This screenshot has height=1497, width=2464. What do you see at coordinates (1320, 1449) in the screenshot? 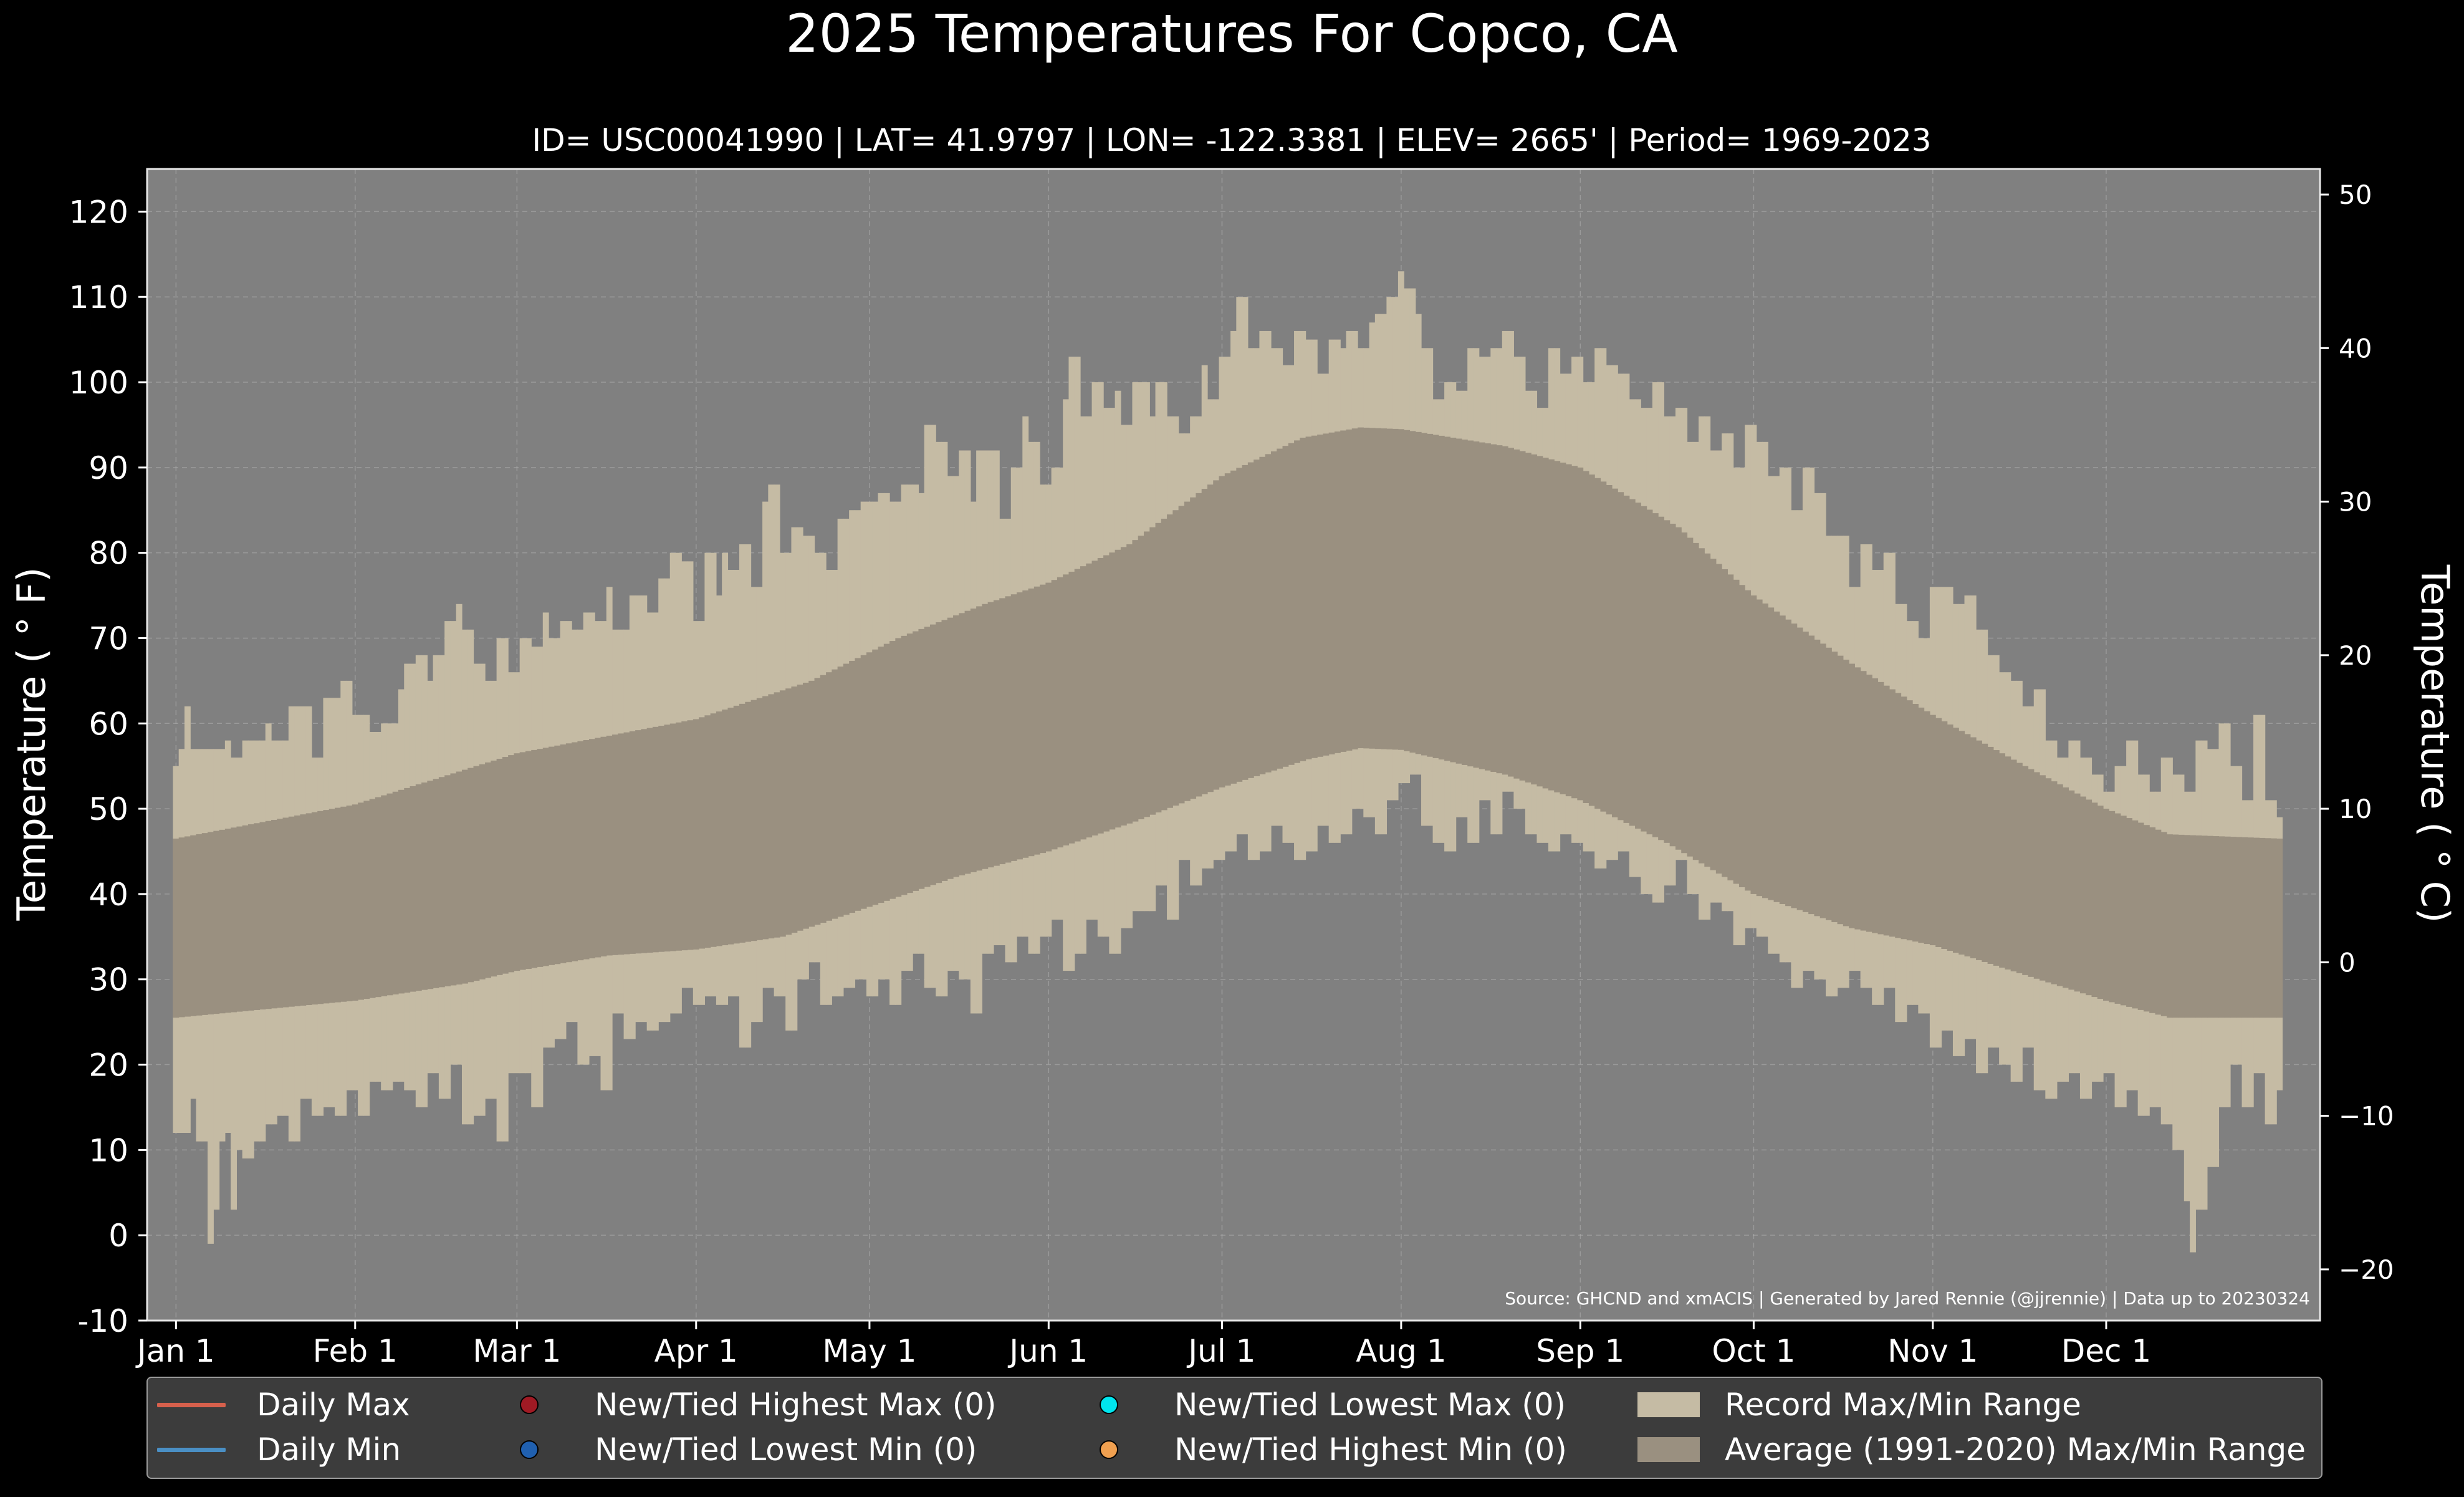
I see `legend-item: New/Tied Highest Min (0)` at bounding box center [1320, 1449].